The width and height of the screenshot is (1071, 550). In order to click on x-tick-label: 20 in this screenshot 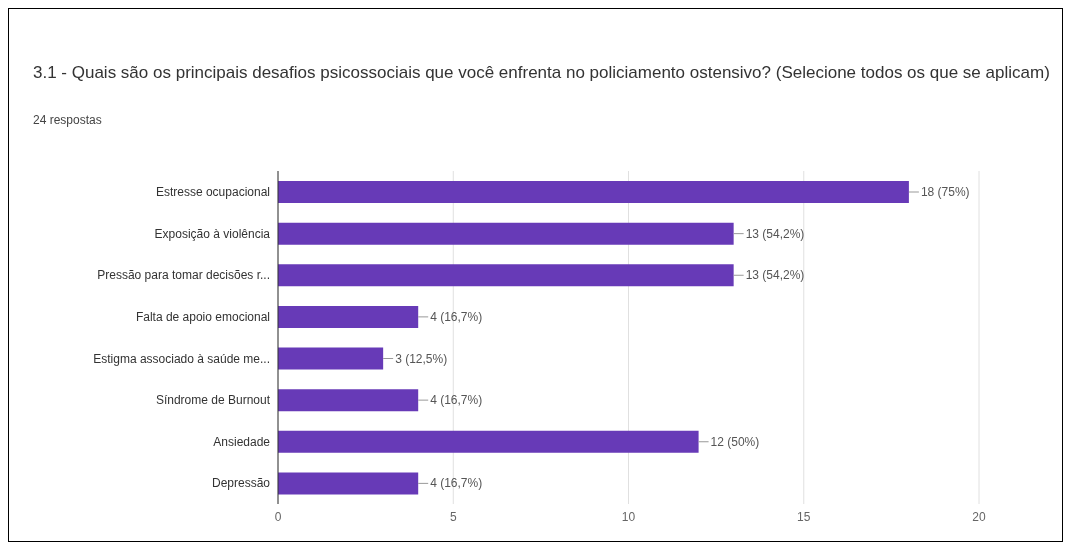, I will do `click(979, 516)`.